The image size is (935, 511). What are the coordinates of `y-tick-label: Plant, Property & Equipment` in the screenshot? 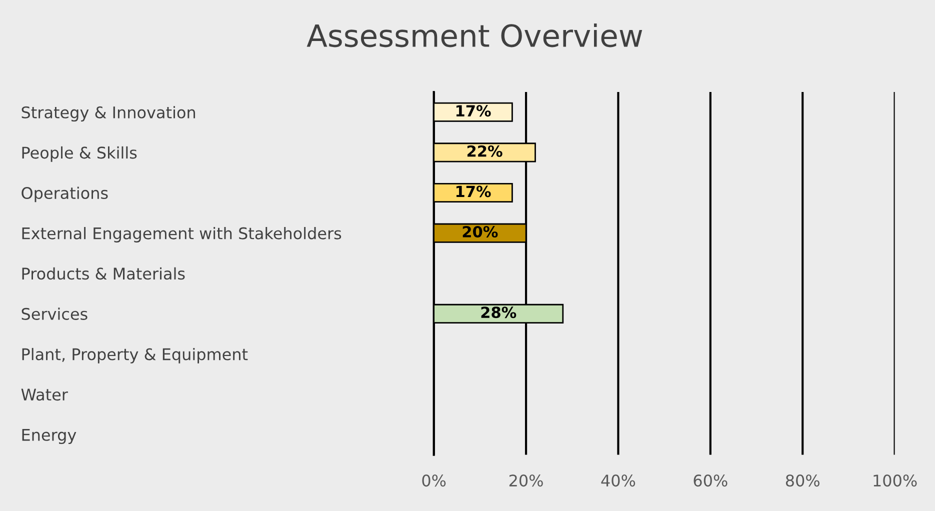 It's located at (135, 356).